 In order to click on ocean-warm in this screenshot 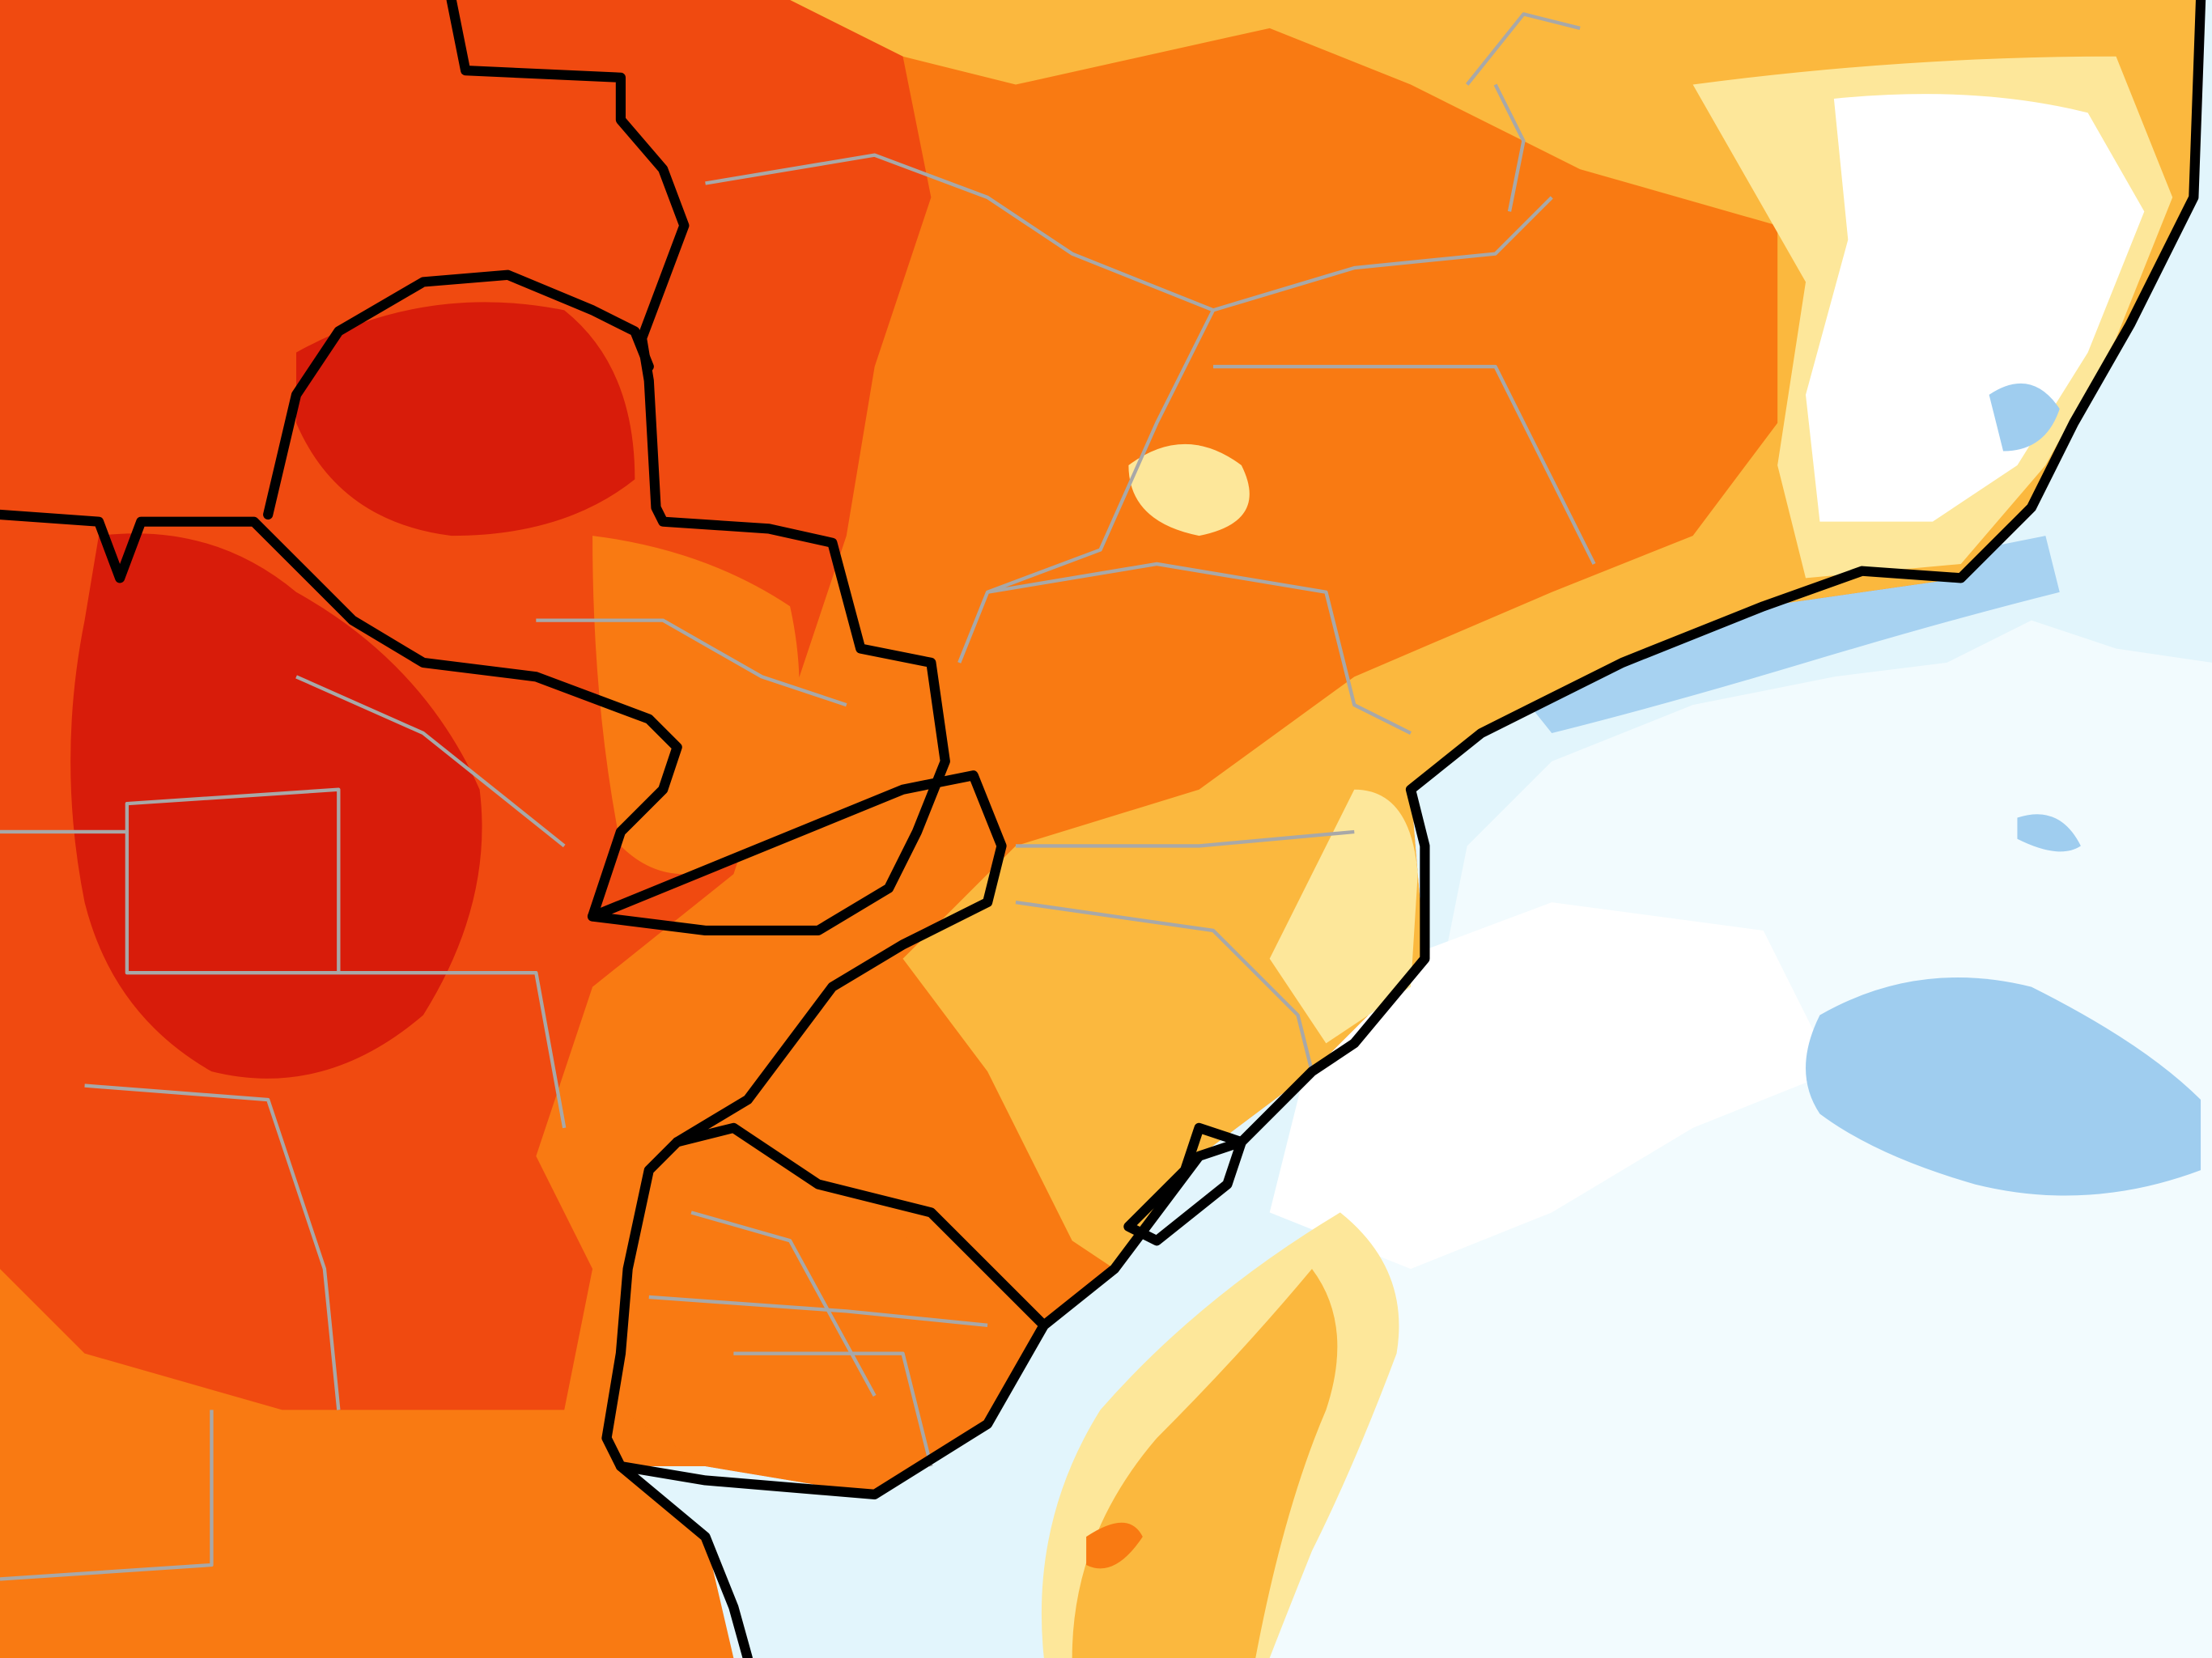, I will do `click(1205, 1463)`.